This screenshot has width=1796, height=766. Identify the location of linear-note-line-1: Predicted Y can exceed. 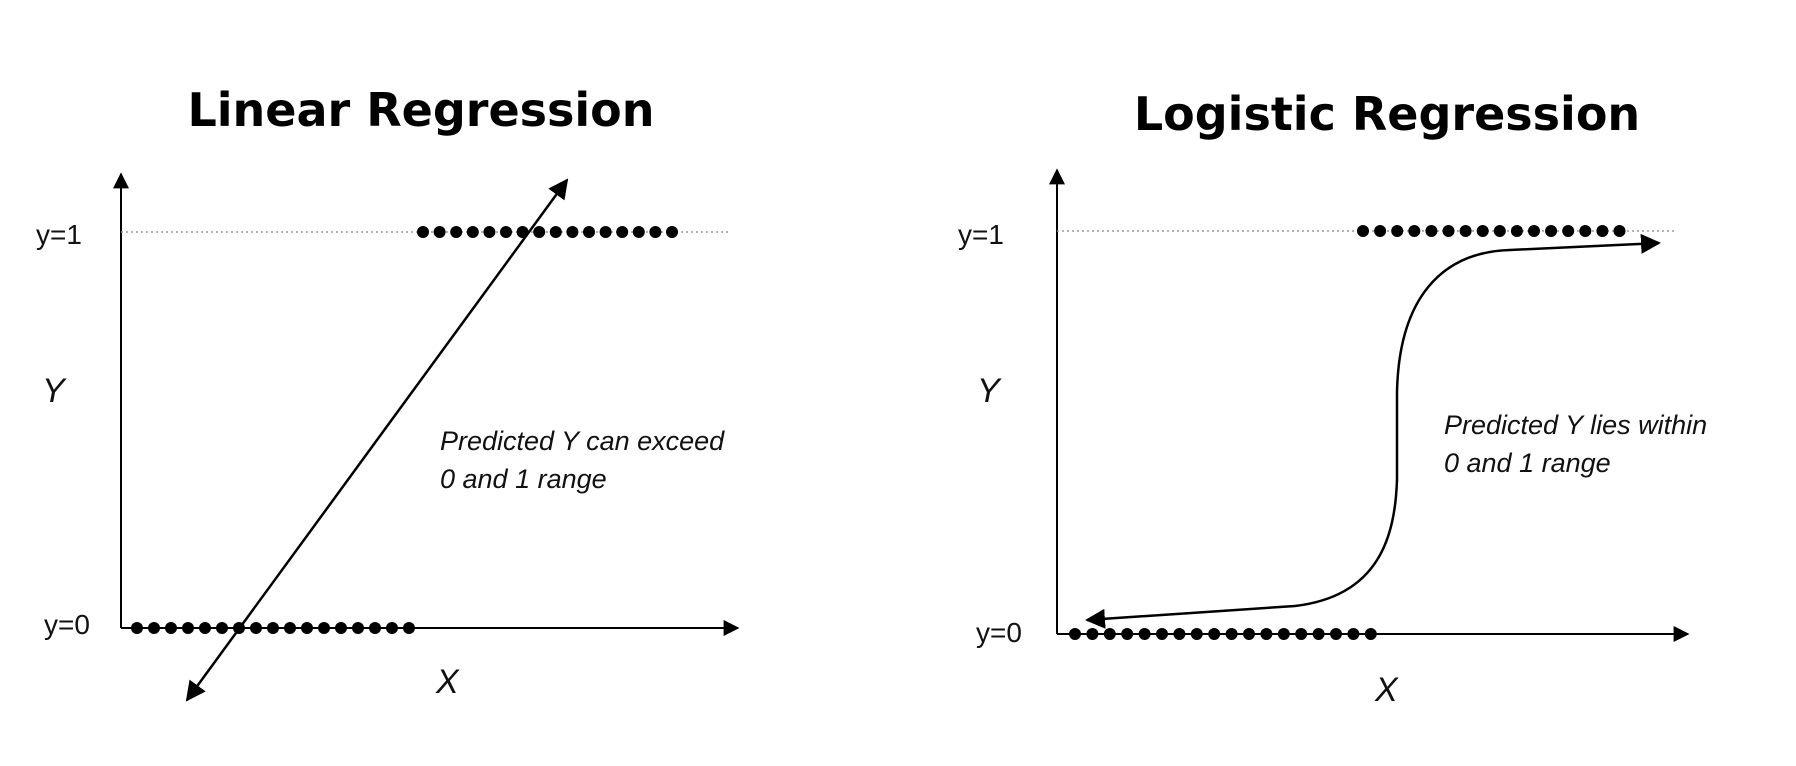
(582, 441).